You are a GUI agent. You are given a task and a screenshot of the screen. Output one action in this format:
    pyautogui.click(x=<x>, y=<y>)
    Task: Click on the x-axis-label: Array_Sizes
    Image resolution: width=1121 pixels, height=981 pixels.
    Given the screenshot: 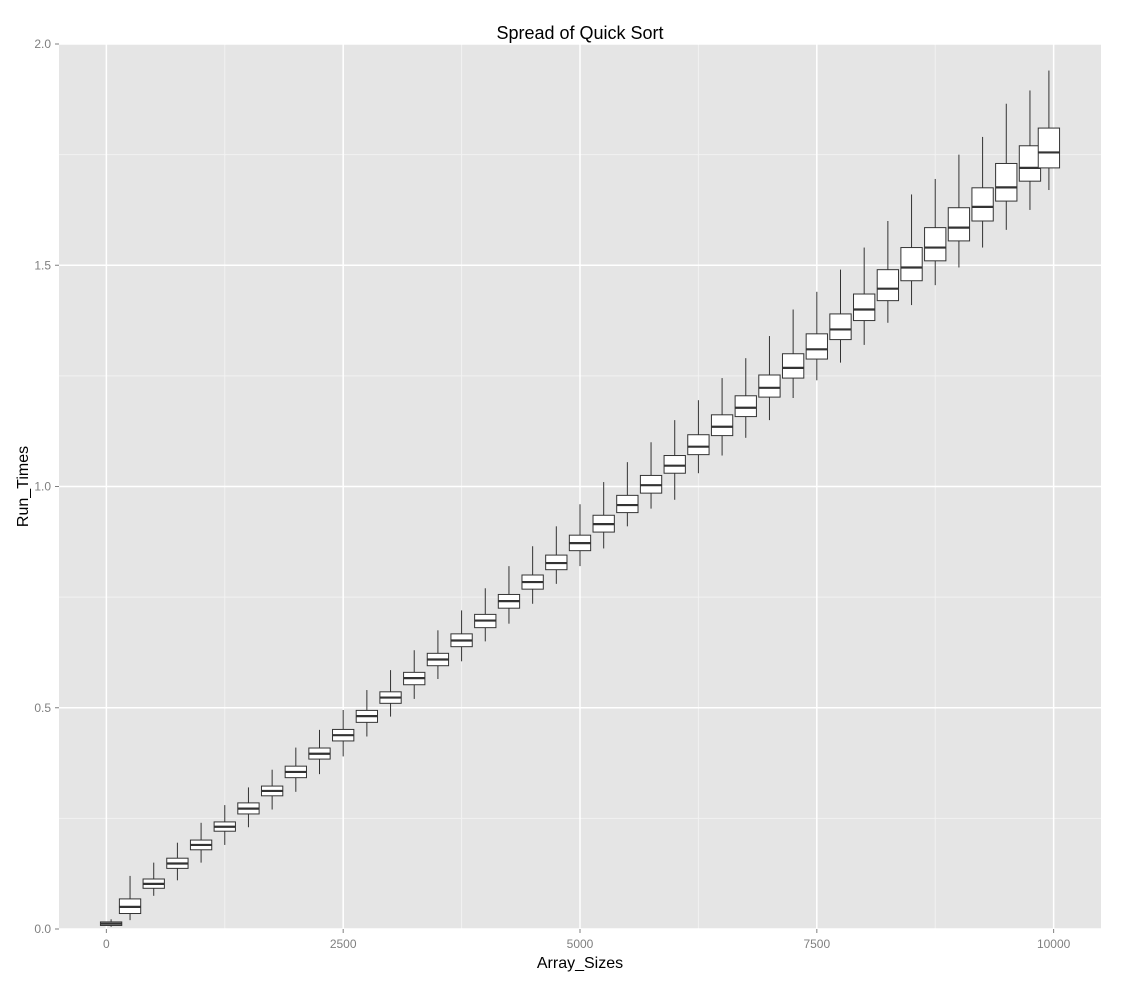 What is the action you would take?
    pyautogui.click(x=580, y=963)
    